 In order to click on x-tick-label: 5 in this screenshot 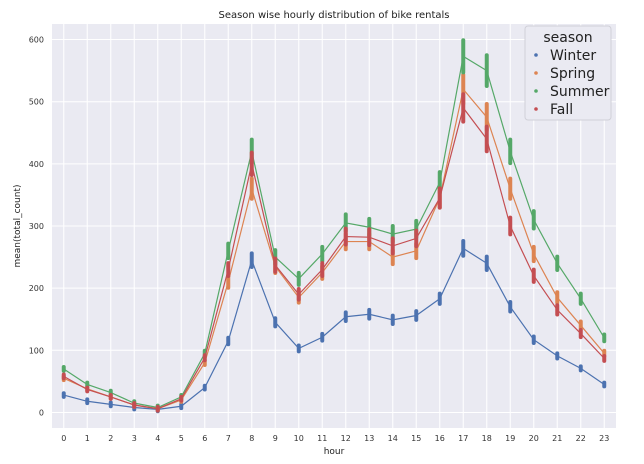, I will do `click(181, 438)`.